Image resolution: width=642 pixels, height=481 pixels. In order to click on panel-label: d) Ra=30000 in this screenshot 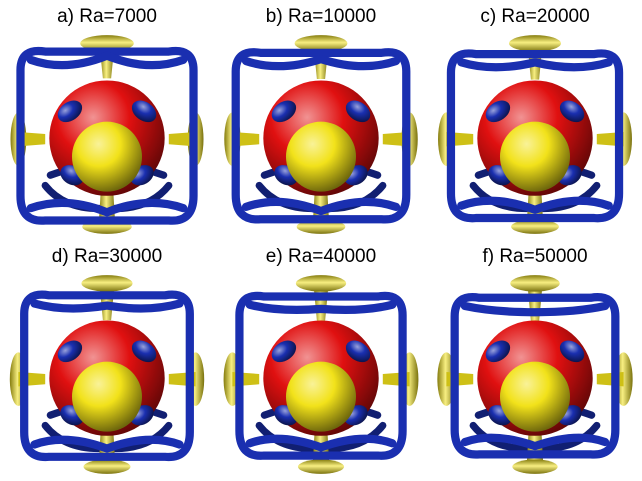, I will do `click(107, 256)`.